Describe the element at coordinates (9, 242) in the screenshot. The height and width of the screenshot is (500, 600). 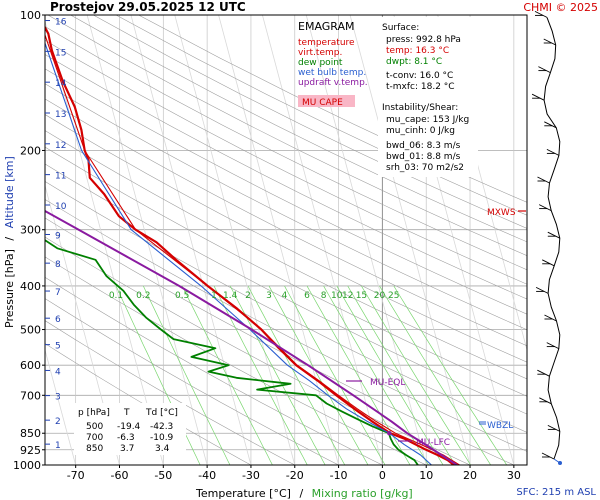
I see `svg-text:Pressure [hPa] /: Pressure [hPa] / Altitude [km]` at that location.